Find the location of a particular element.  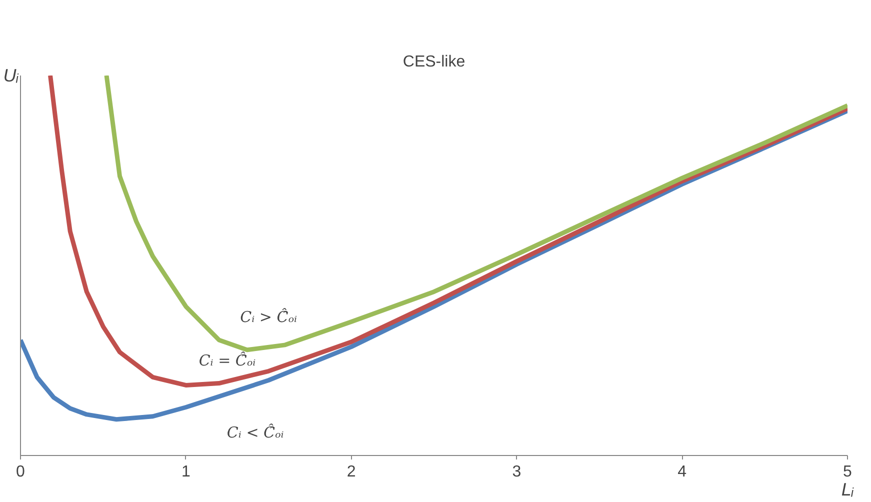

annotation: Cᵢ < Ĉ̂ₒᵢ is located at coordinates (255, 433).